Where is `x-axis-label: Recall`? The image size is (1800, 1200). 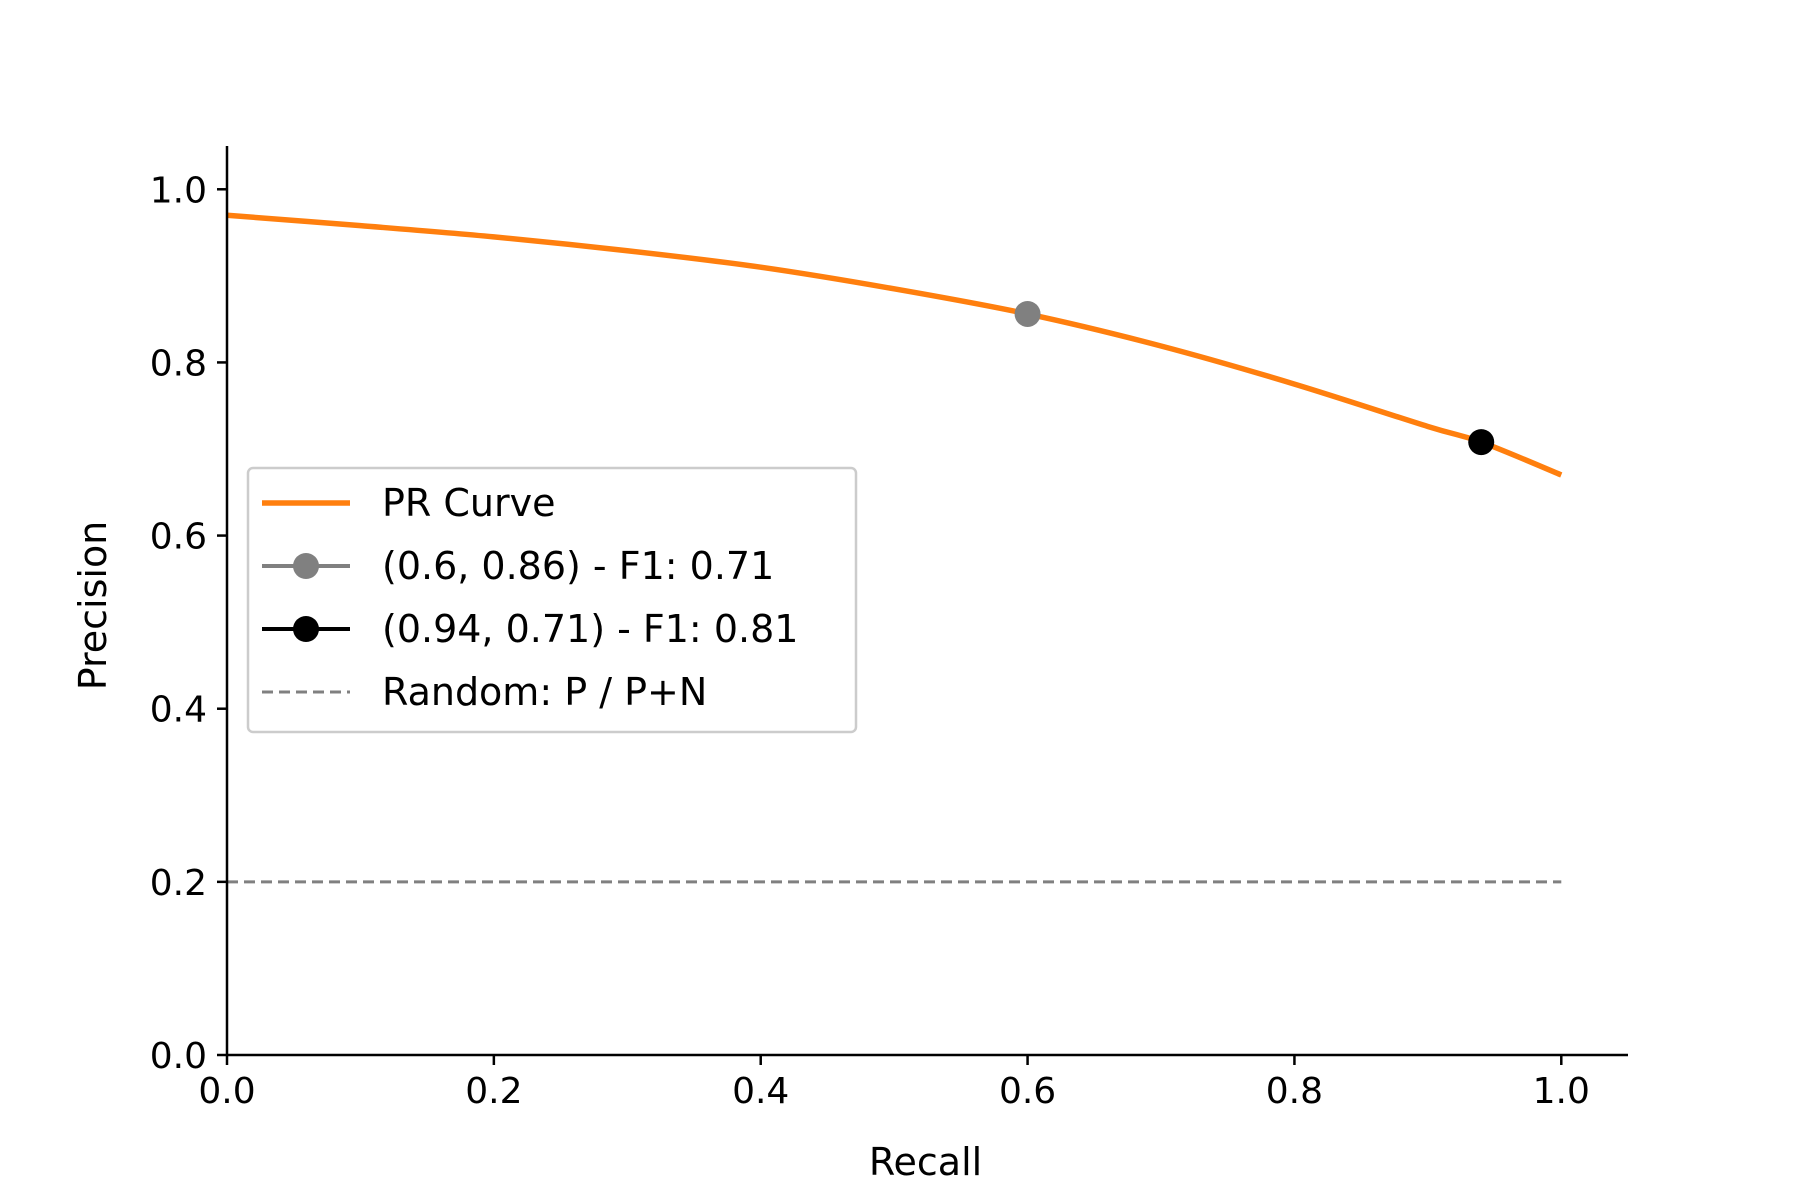 x-axis-label: Recall is located at coordinates (925, 1162).